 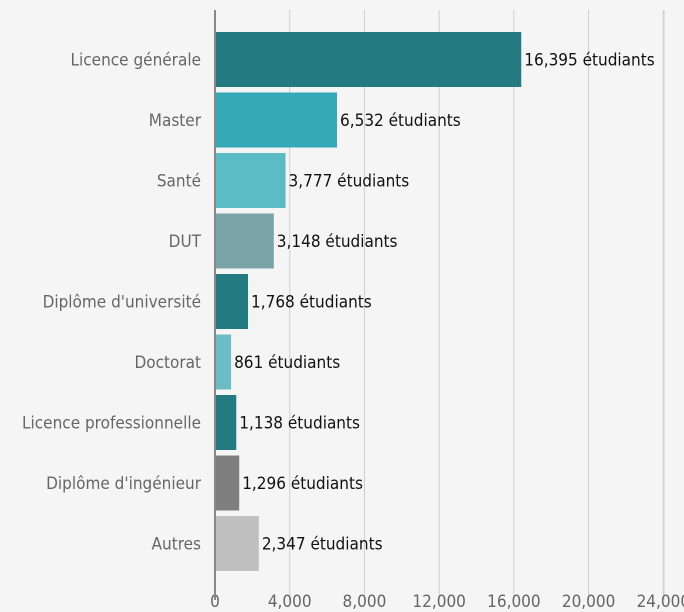 What do you see at coordinates (322, 545) in the screenshot?
I see `data-label: 2,347 étudiants` at bounding box center [322, 545].